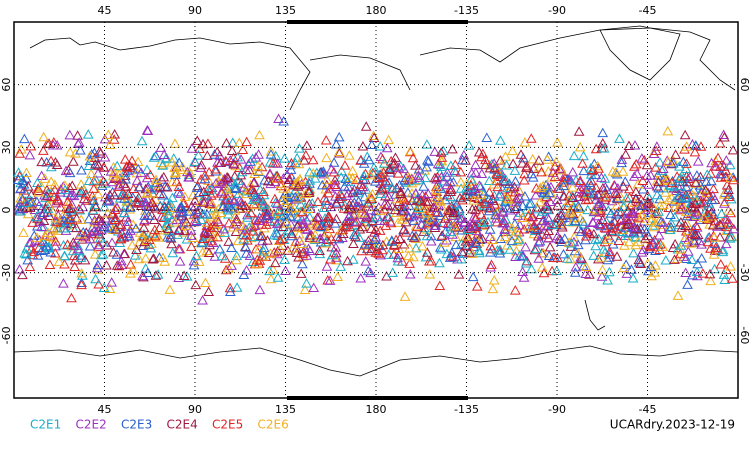  I want to click on lat-tick-label: 30, so click(744, 147).